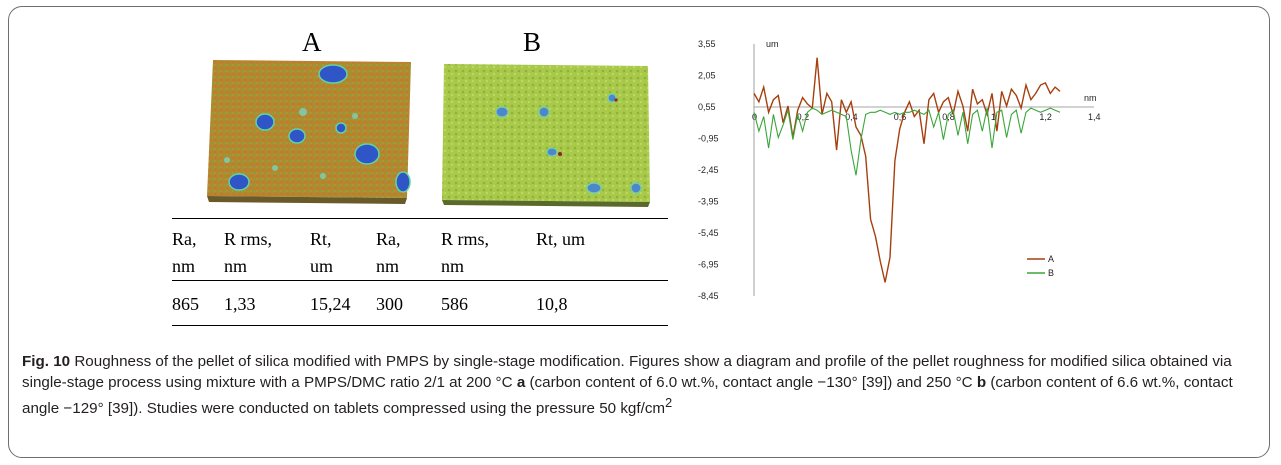  I want to click on y-tick-label: -2,45, so click(708, 170).